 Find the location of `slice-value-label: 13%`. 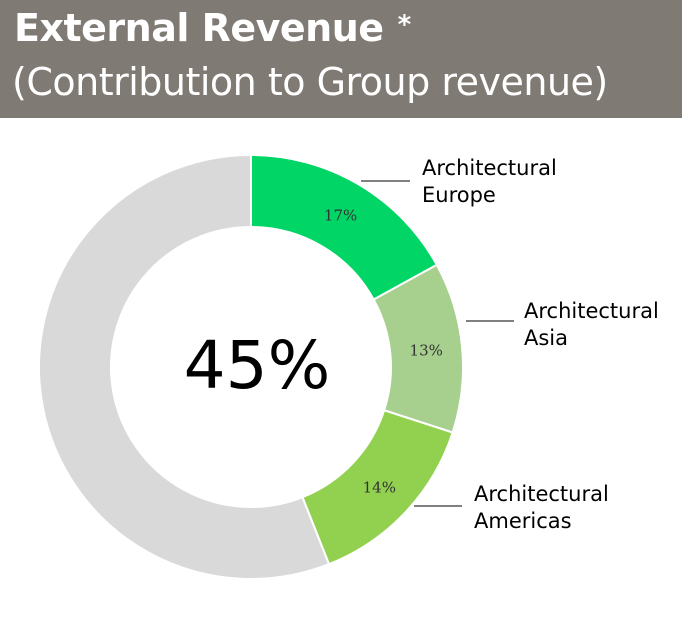

slice-value-label: 13% is located at coordinates (426, 350).